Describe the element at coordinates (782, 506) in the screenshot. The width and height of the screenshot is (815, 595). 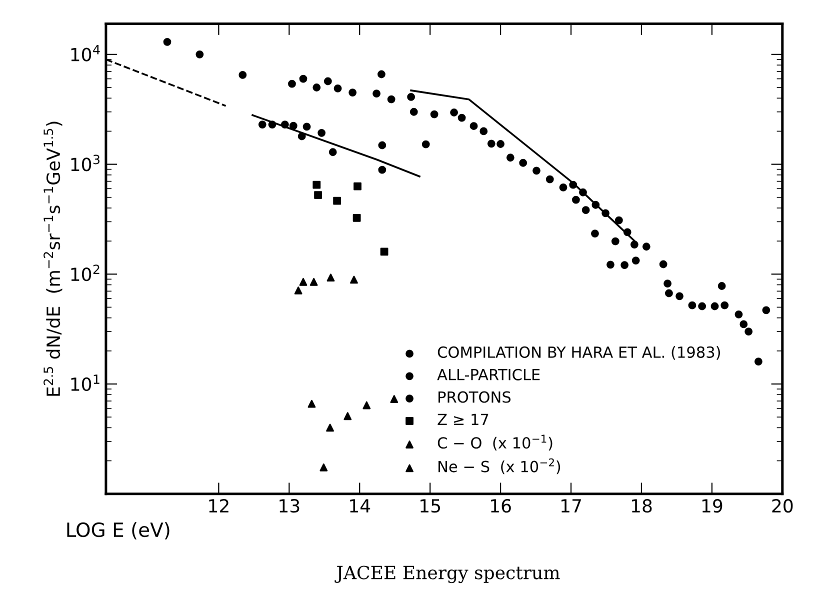
I see `x-tick-label: 20` at that location.